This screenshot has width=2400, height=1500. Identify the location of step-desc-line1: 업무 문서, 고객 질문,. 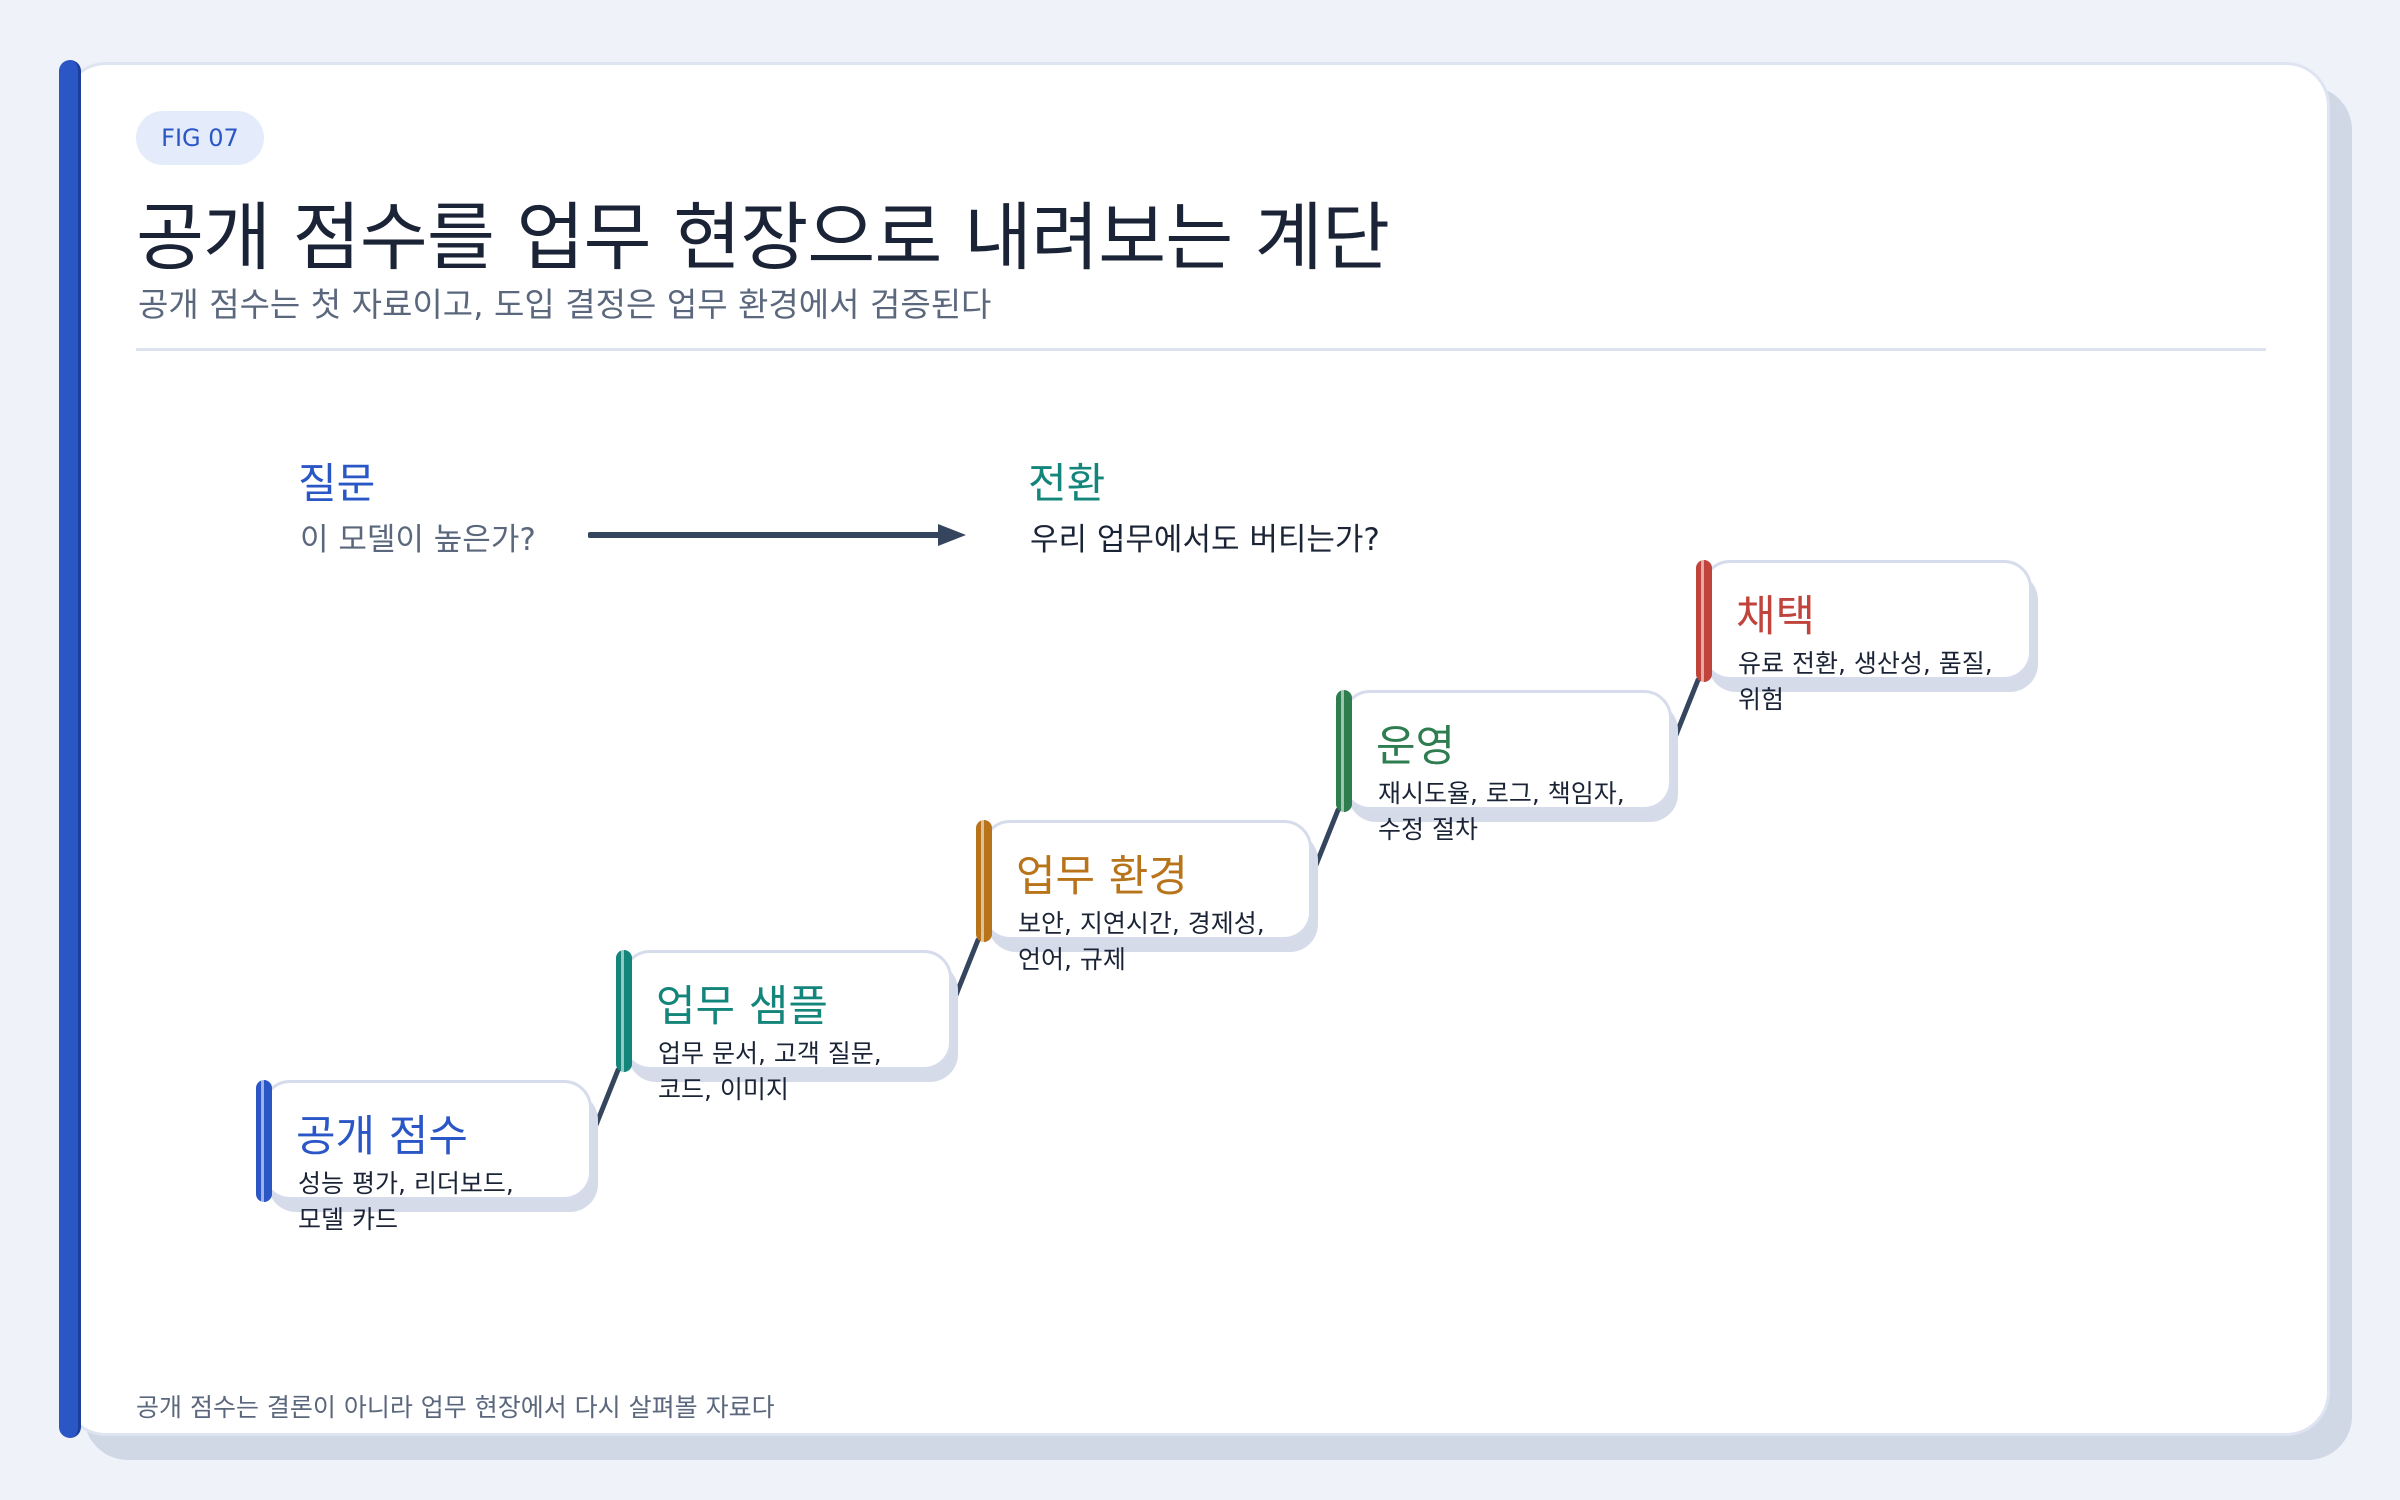
(770, 1053).